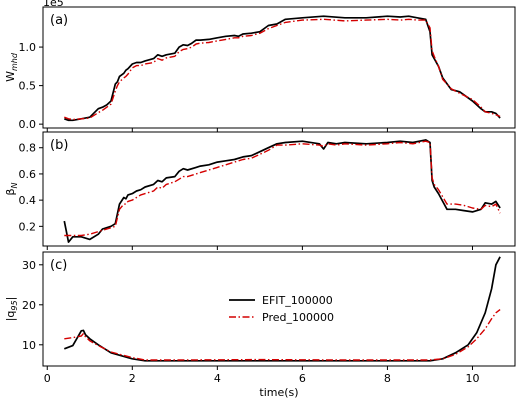 The width and height of the screenshot is (520, 400). What do you see at coordinates (28, 226) in the screenshot?
I see `y-tick-label: 0.2` at bounding box center [28, 226].